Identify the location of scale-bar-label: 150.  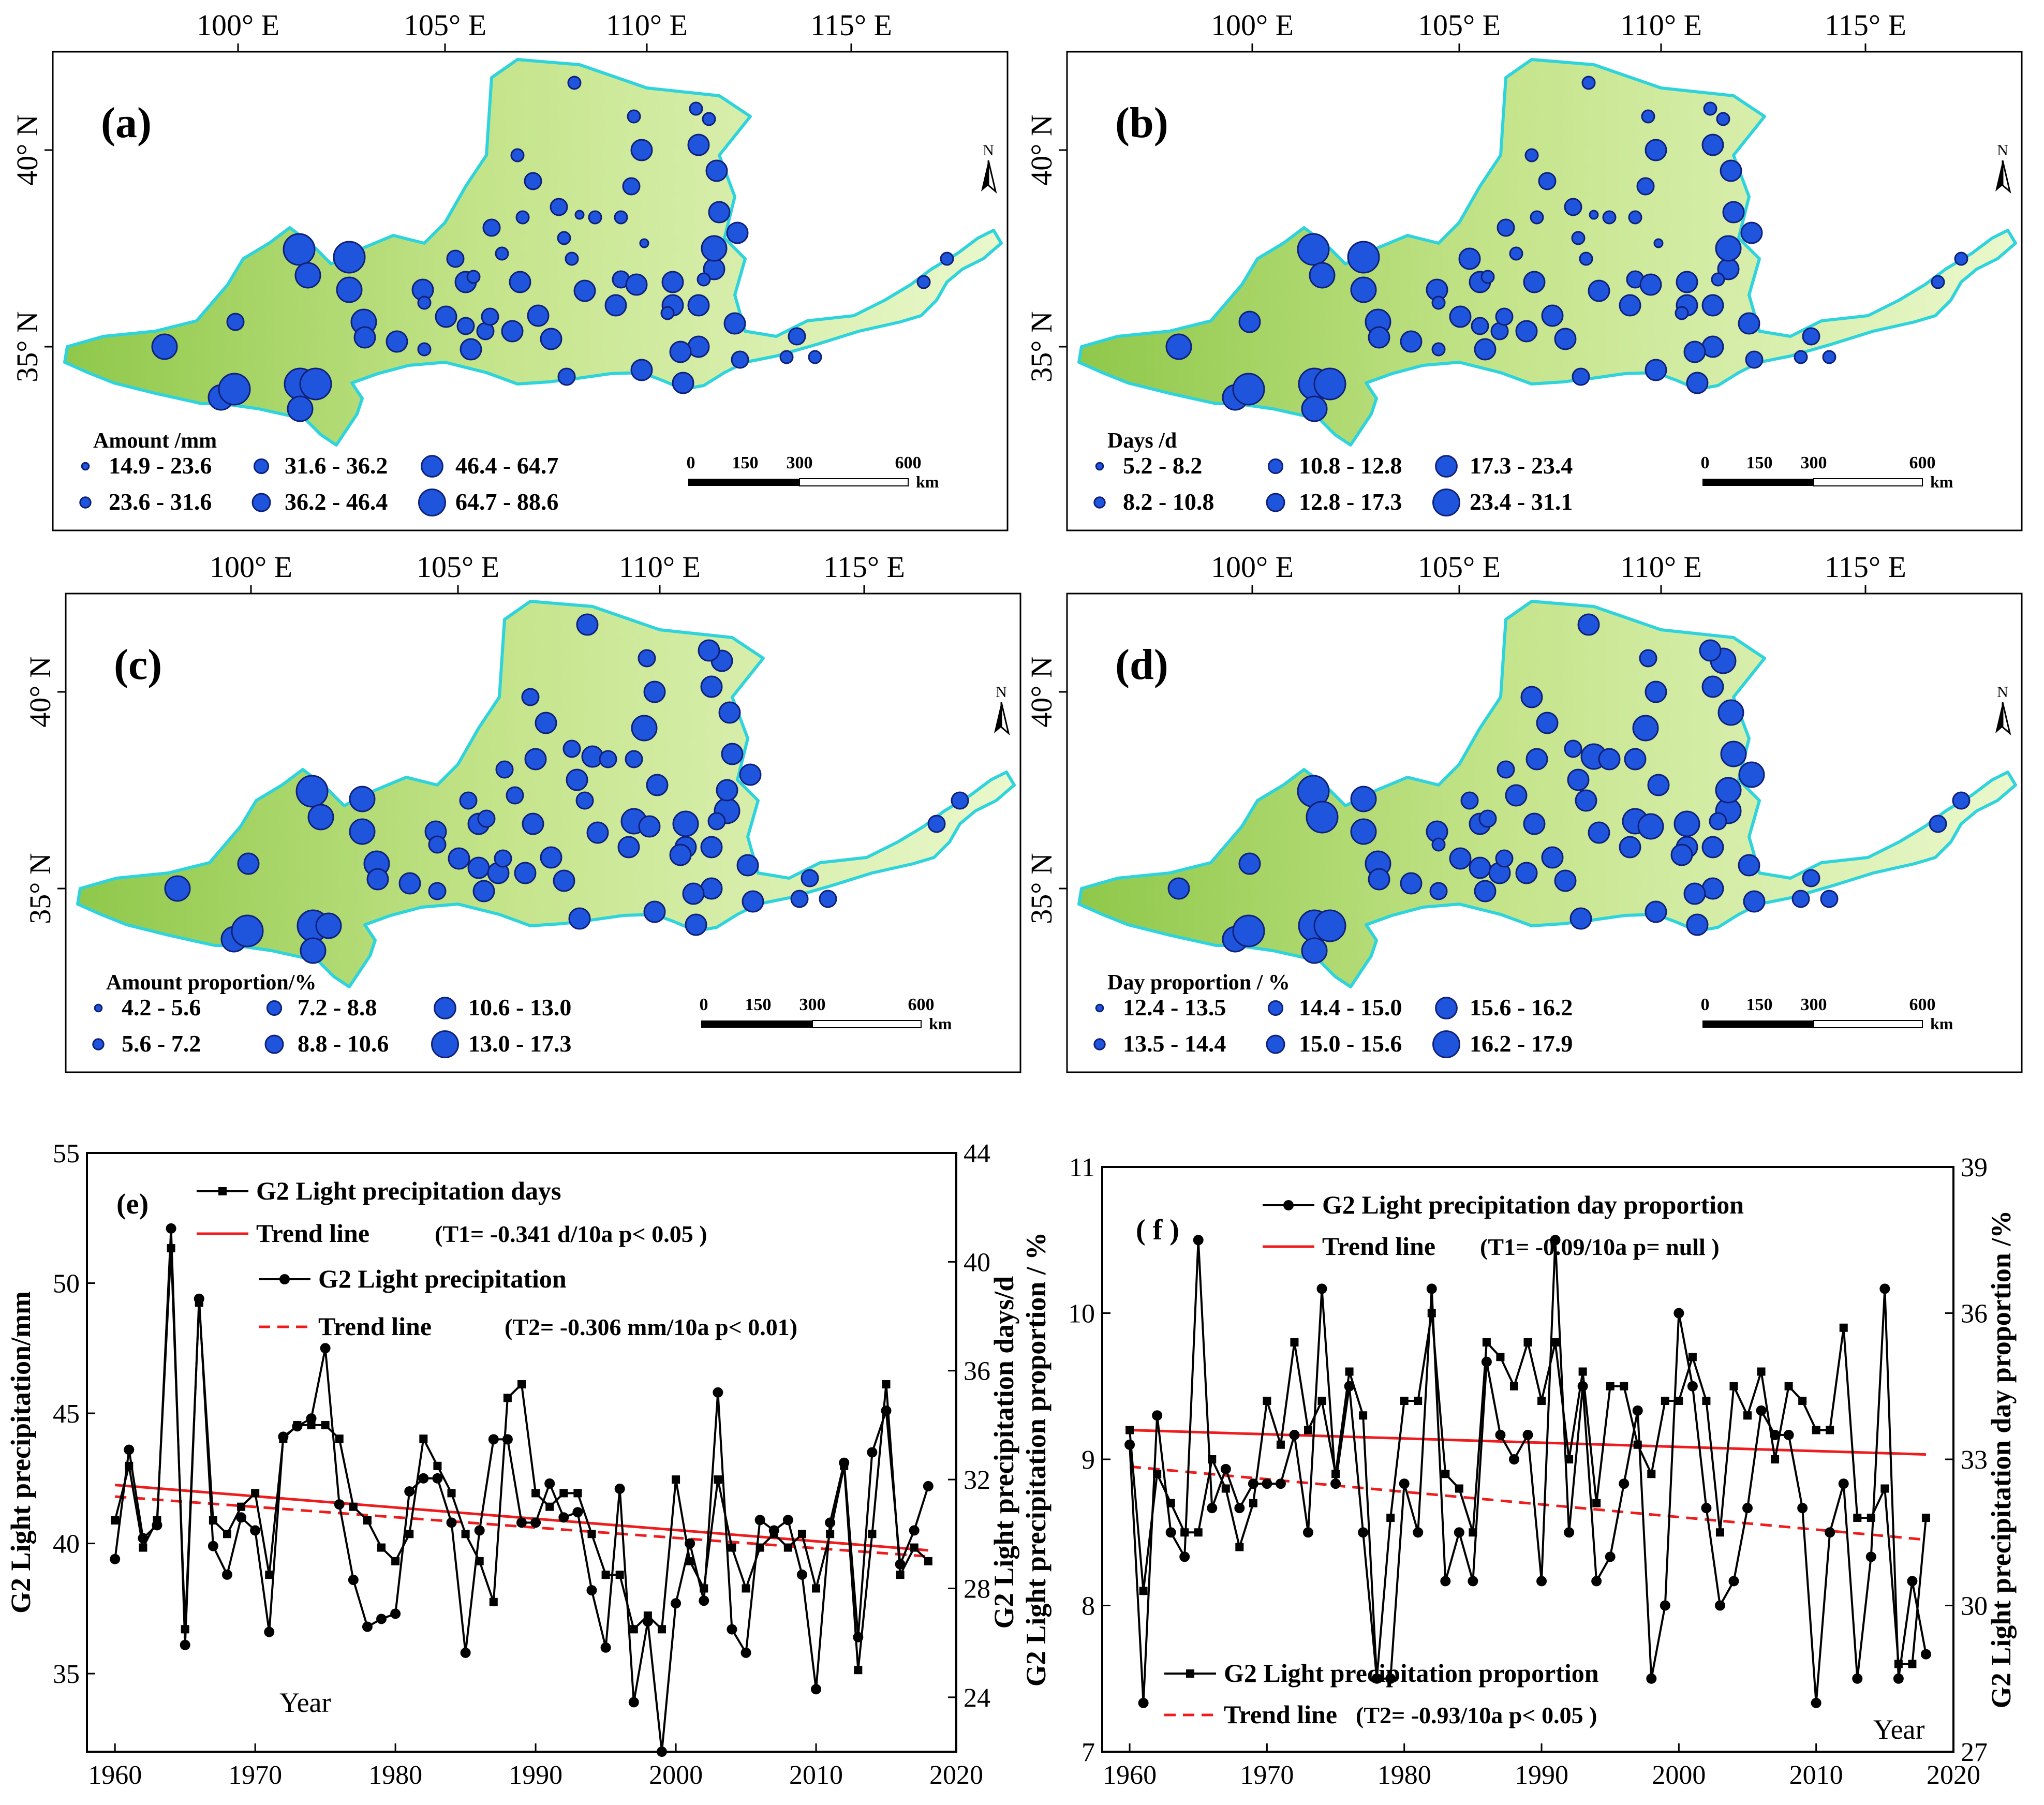
(745, 462).